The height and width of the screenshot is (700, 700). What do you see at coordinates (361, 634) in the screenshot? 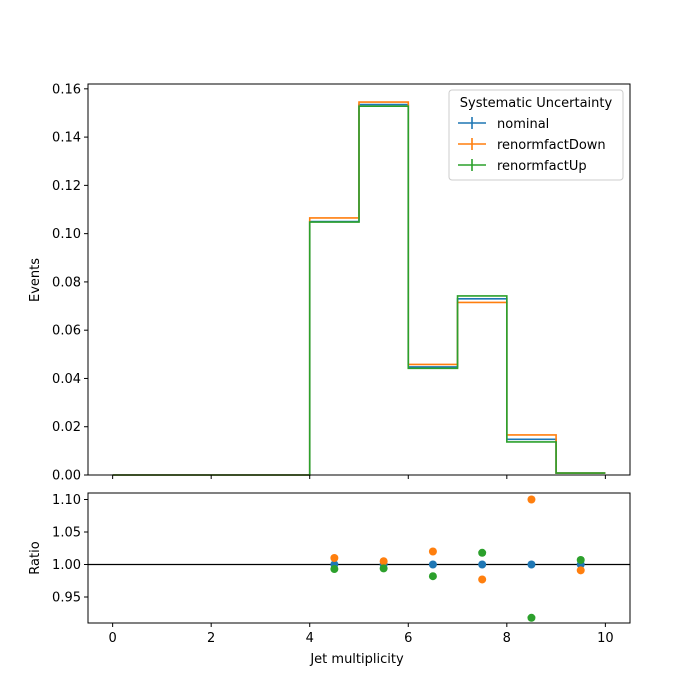
I see `ratio-x-axis: 0 2 4 6 8 10` at bounding box center [361, 634].